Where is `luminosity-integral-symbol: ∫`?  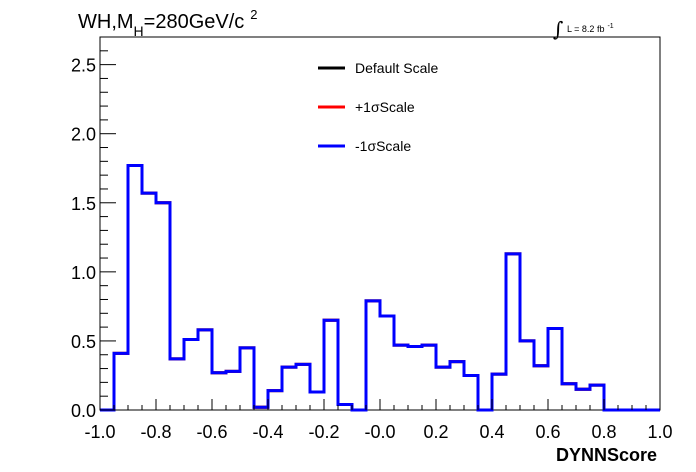 luminosity-integral-symbol: ∫ is located at coordinates (558, 29).